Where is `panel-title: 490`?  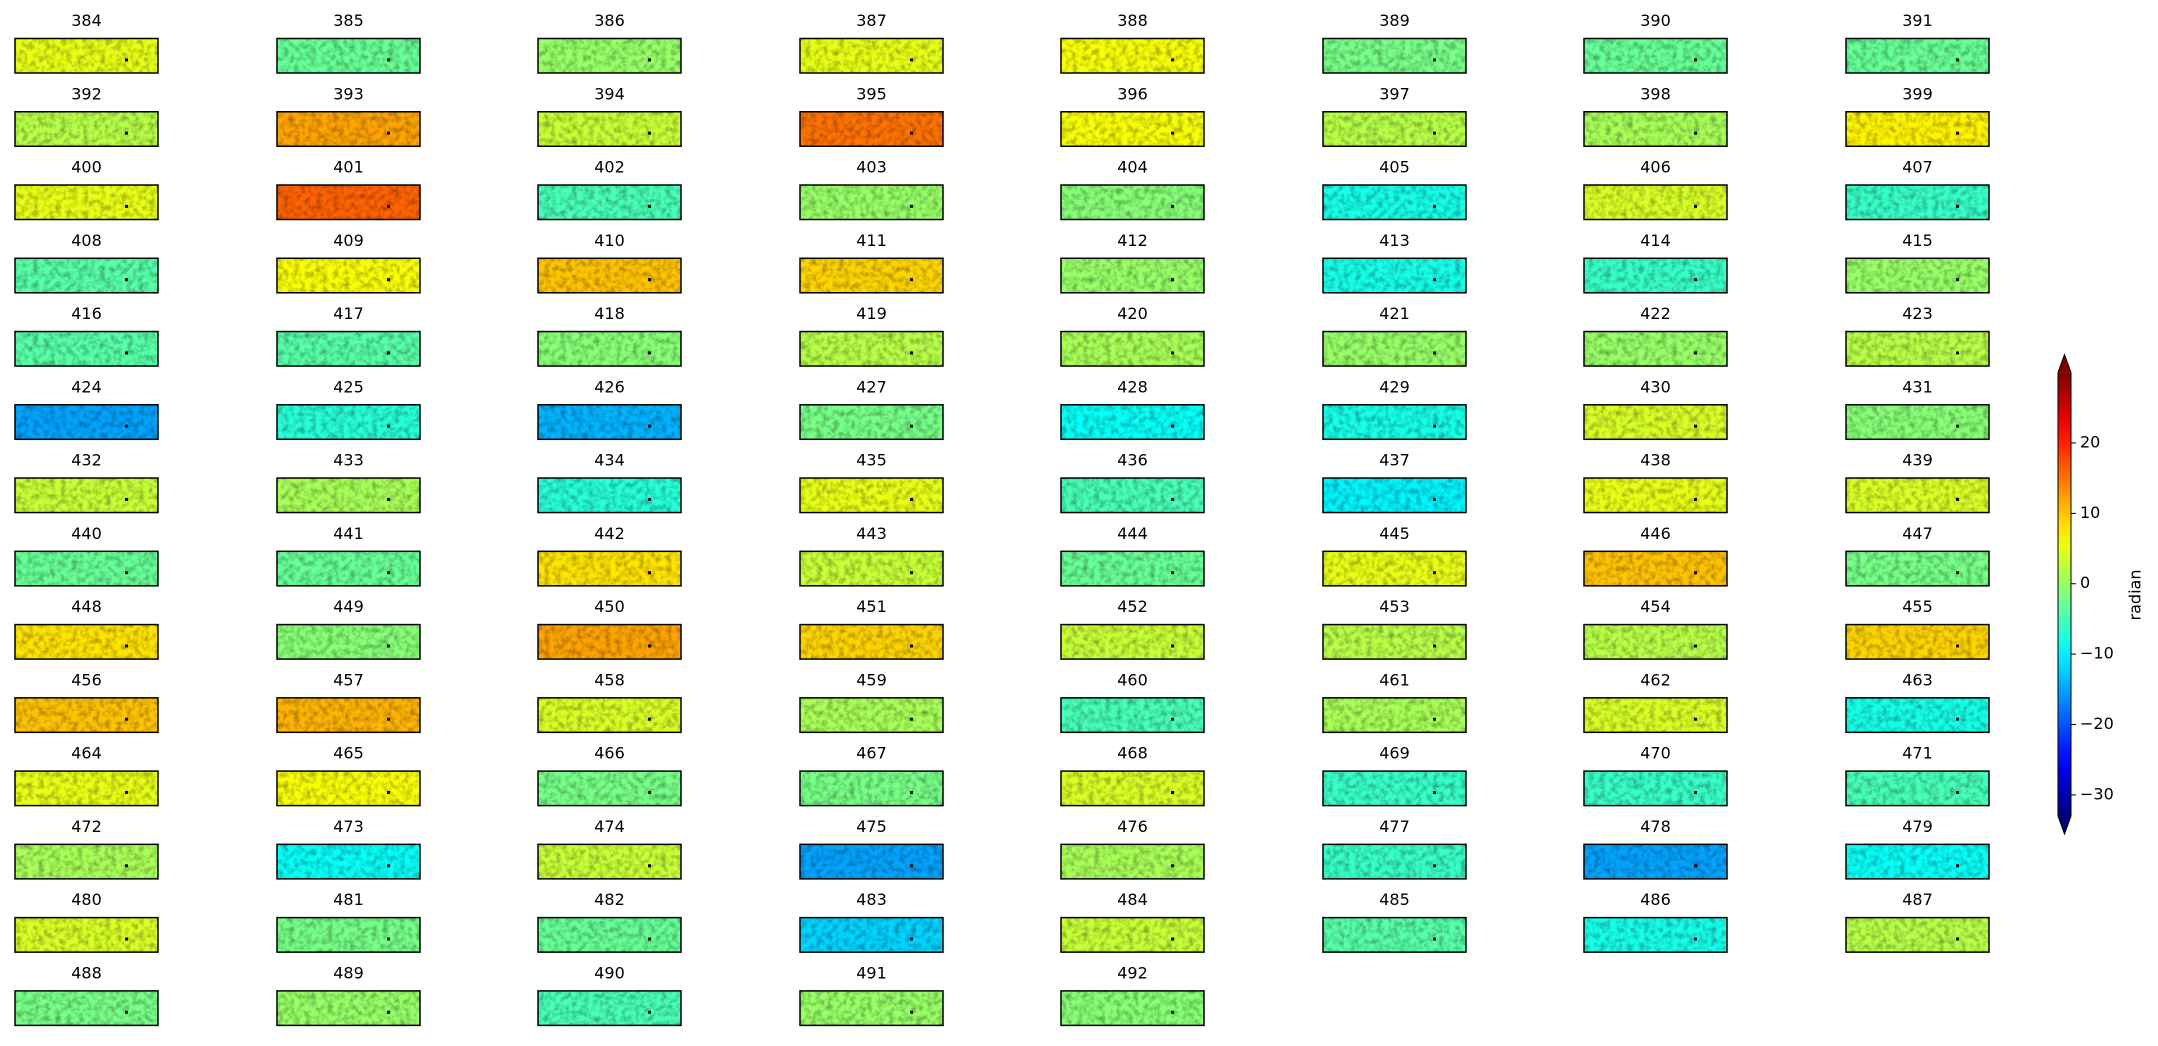
panel-title: 490 is located at coordinates (609, 972).